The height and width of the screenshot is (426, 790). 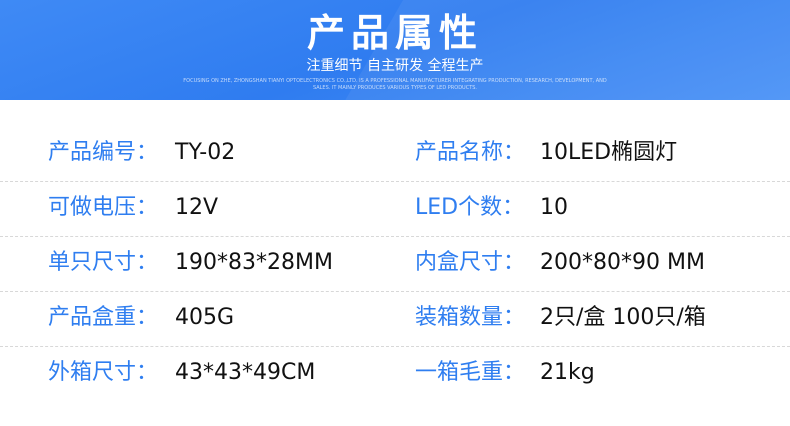 What do you see at coordinates (395, 385) in the screenshot?
I see `attribute-row: 外箱尺寸： 43*43*49CM 一箱毛重： 21kg` at bounding box center [395, 385].